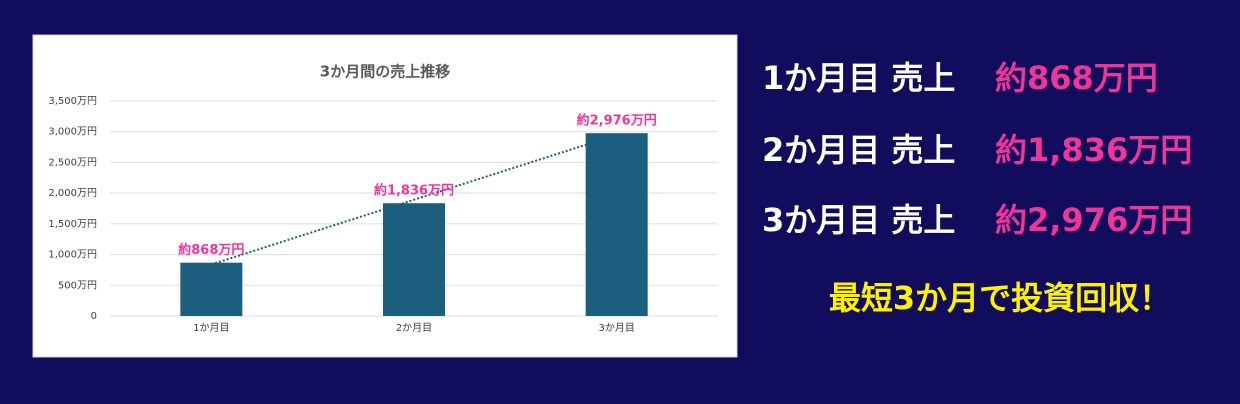  I want to click on y-tick-label: 1,500万円, so click(72, 224).